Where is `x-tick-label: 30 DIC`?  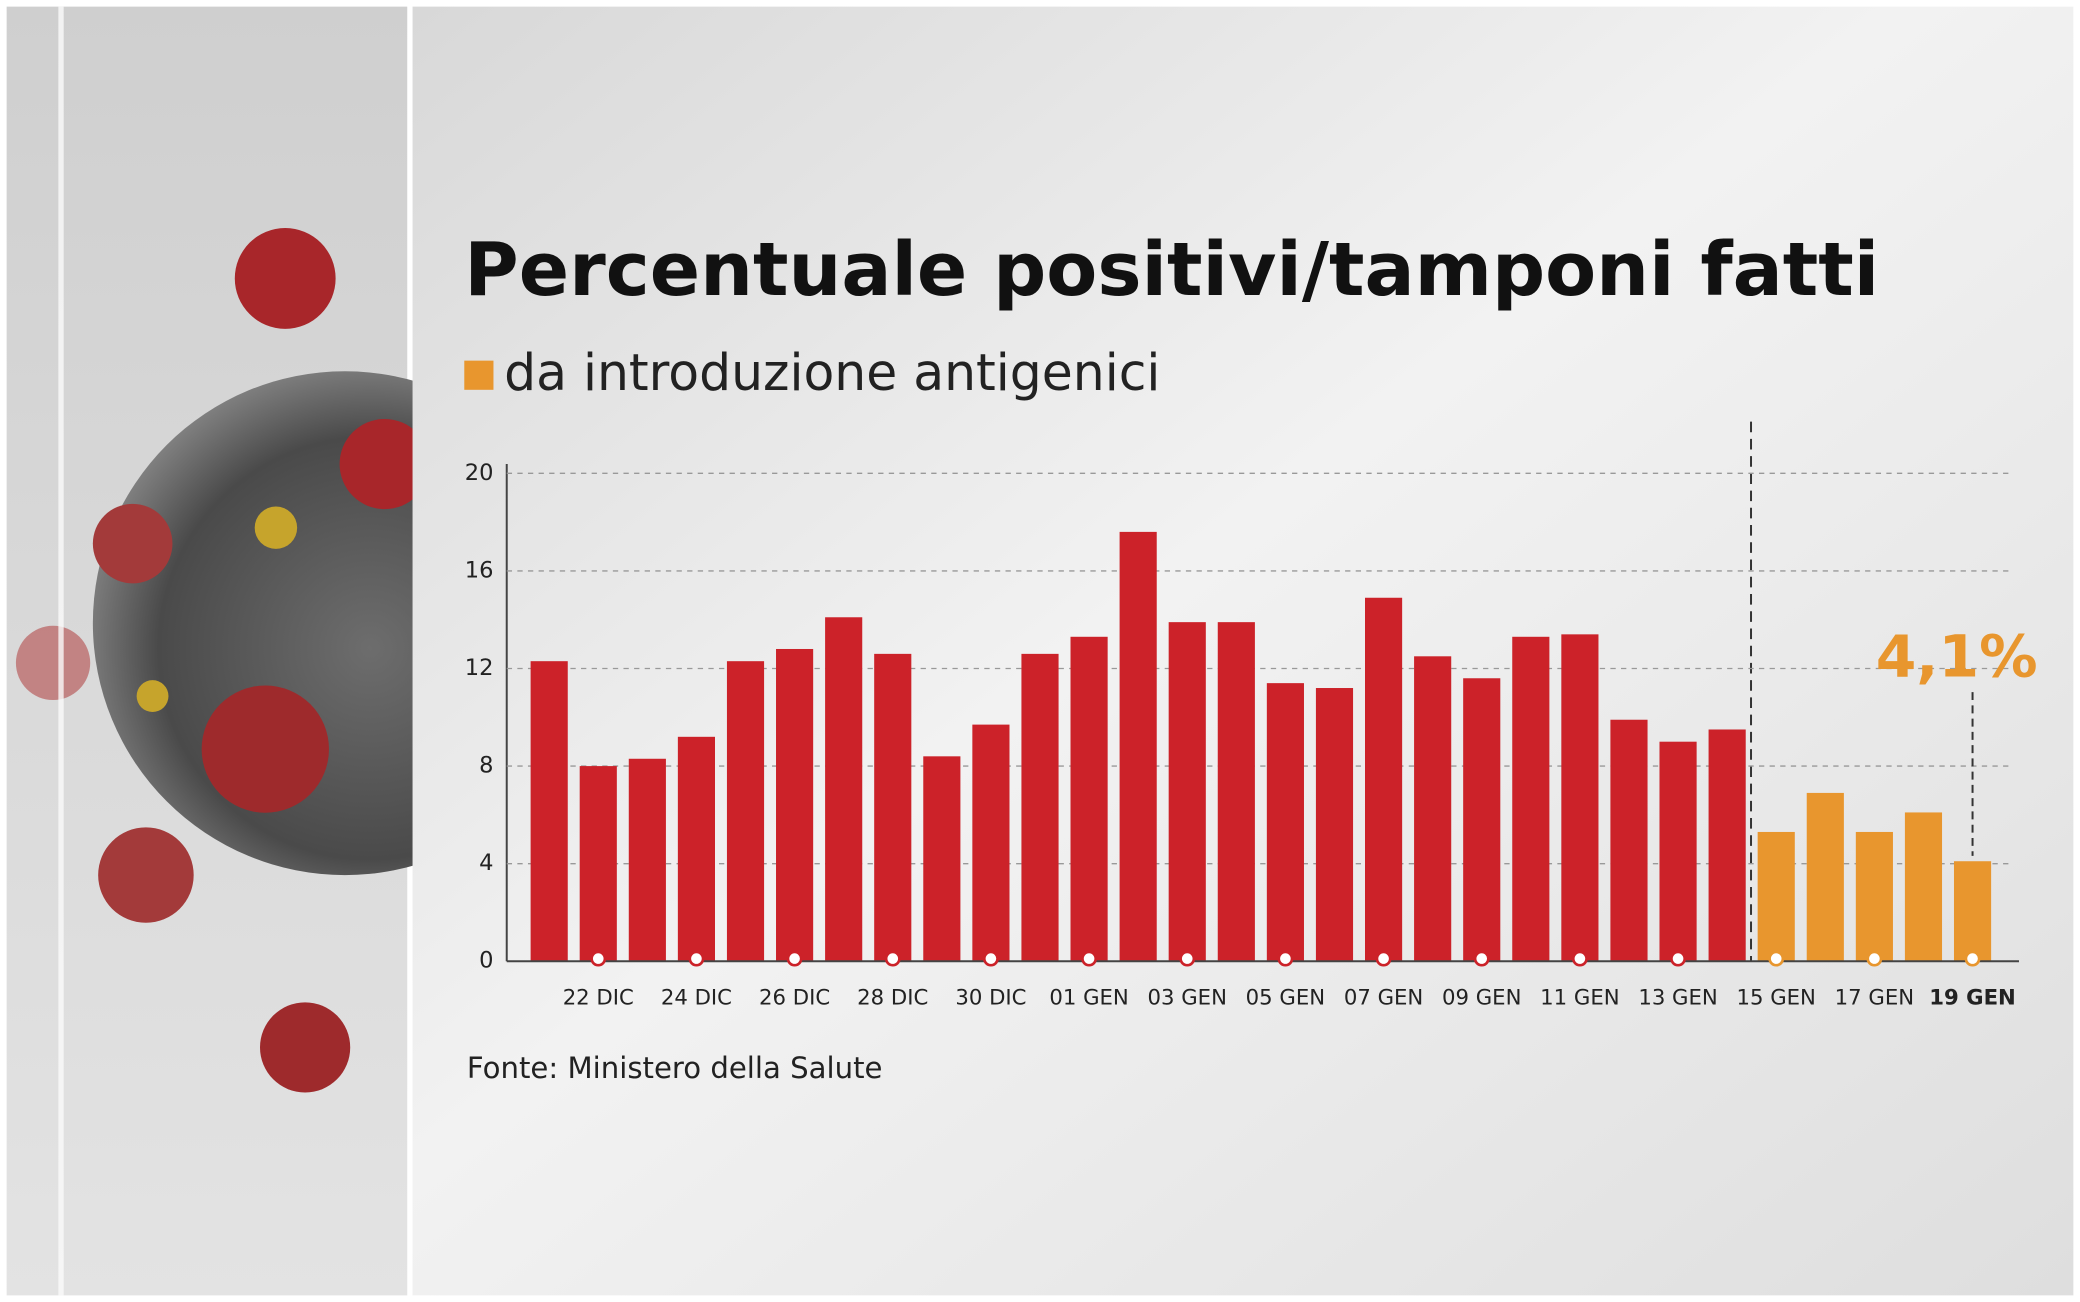
x-tick-label: 30 DIC is located at coordinates (990, 997).